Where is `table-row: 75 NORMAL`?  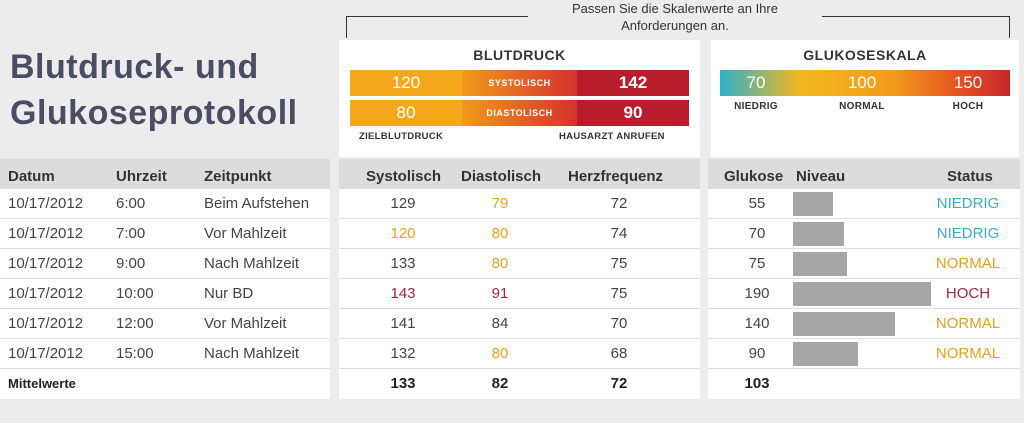 table-row: 75 NORMAL is located at coordinates (864, 264).